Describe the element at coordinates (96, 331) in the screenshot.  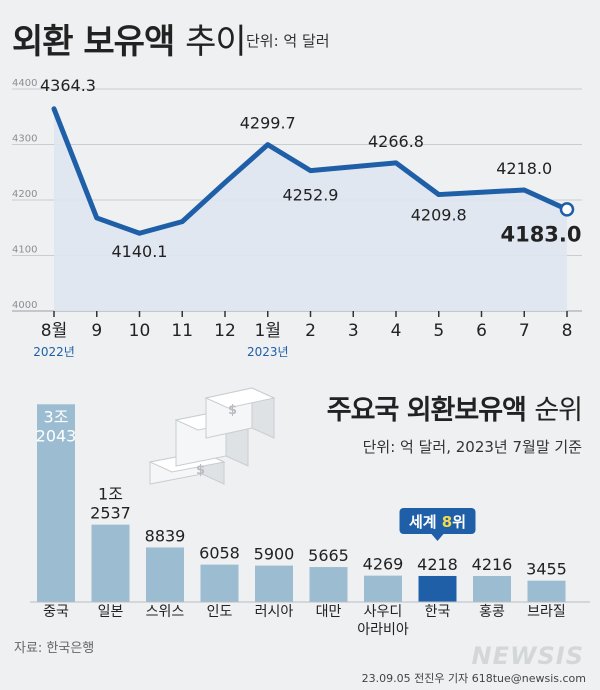
I see `x-tick-label: 9` at that location.